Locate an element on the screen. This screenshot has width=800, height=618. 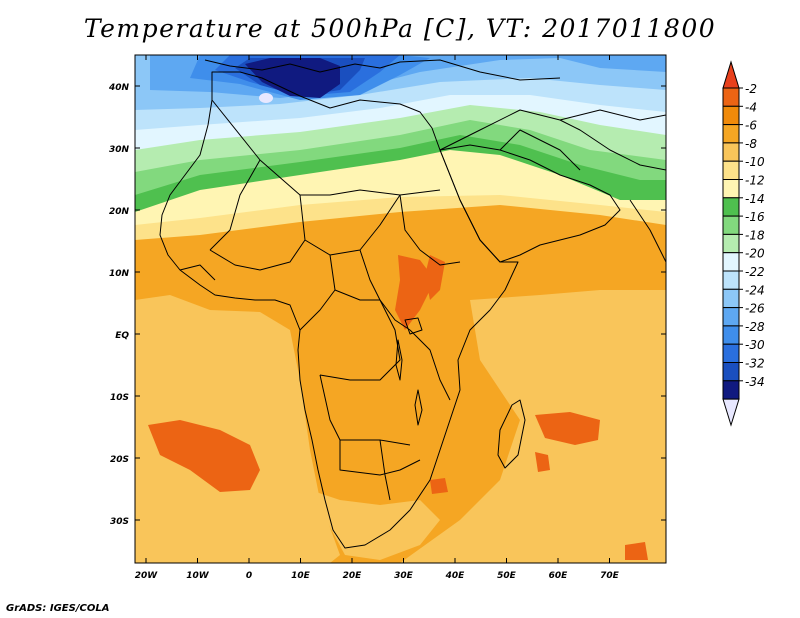
lon-label: 30E is located at coordinates (404, 576).